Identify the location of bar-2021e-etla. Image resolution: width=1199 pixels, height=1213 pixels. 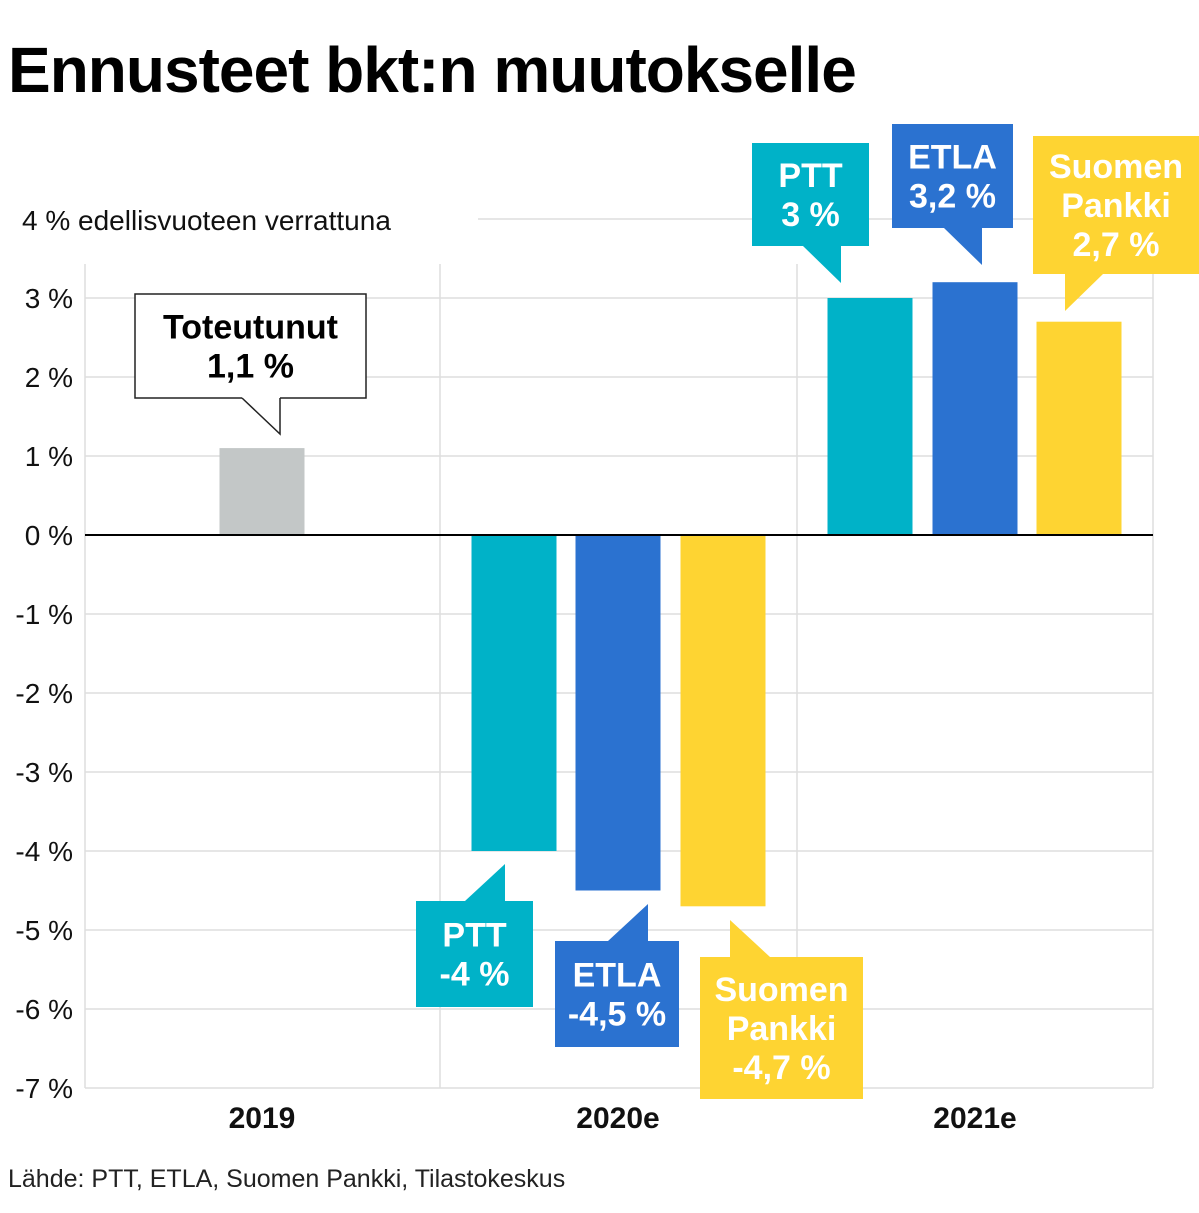
(975, 408).